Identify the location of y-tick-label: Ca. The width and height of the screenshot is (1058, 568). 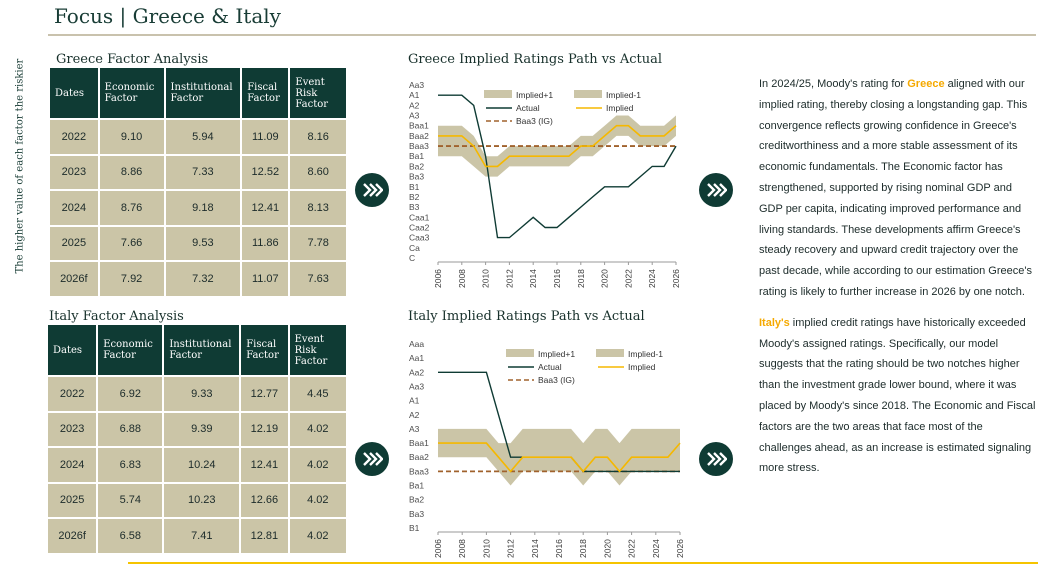
(414, 248).